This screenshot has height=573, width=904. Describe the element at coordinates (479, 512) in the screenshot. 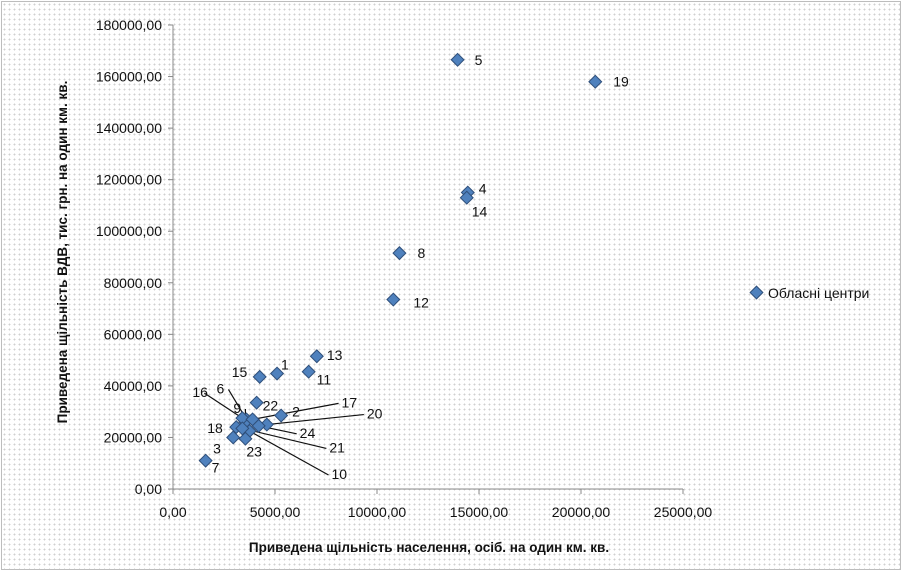

I see `x-tick-label: 15000,00` at that location.